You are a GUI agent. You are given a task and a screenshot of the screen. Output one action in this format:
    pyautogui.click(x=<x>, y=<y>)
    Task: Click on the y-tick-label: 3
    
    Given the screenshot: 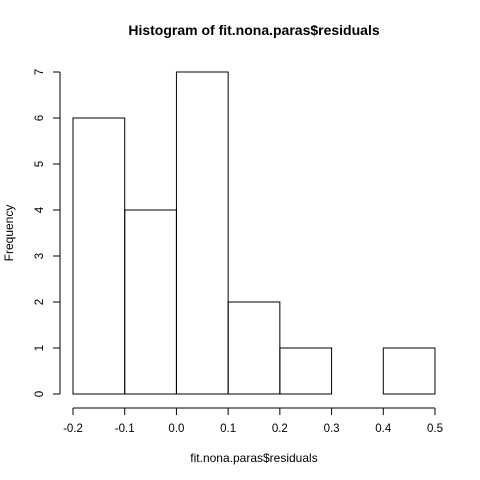 What is the action you would take?
    pyautogui.click(x=40, y=256)
    